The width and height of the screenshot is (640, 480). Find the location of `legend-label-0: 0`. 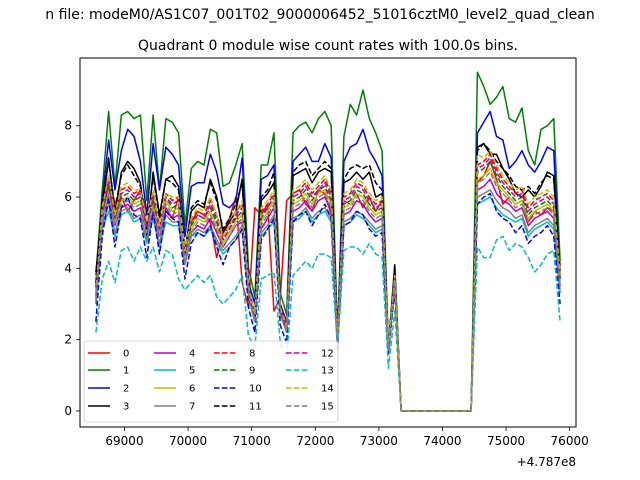

legend-label-0: 0 is located at coordinates (126, 354).